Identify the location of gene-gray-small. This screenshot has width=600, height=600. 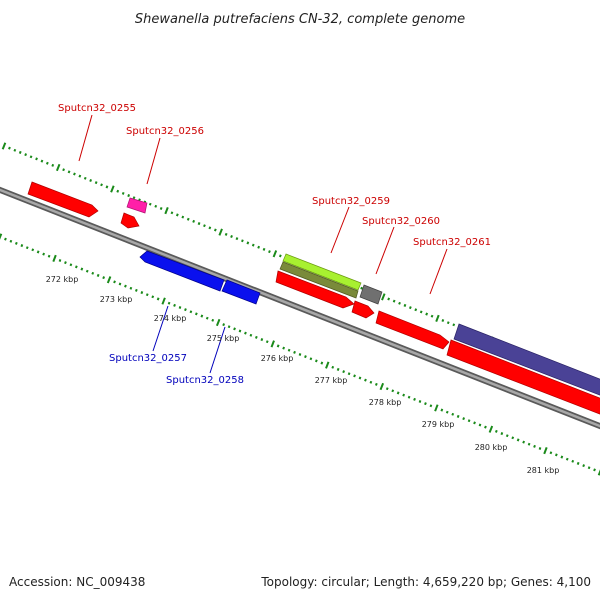
(371, 294).